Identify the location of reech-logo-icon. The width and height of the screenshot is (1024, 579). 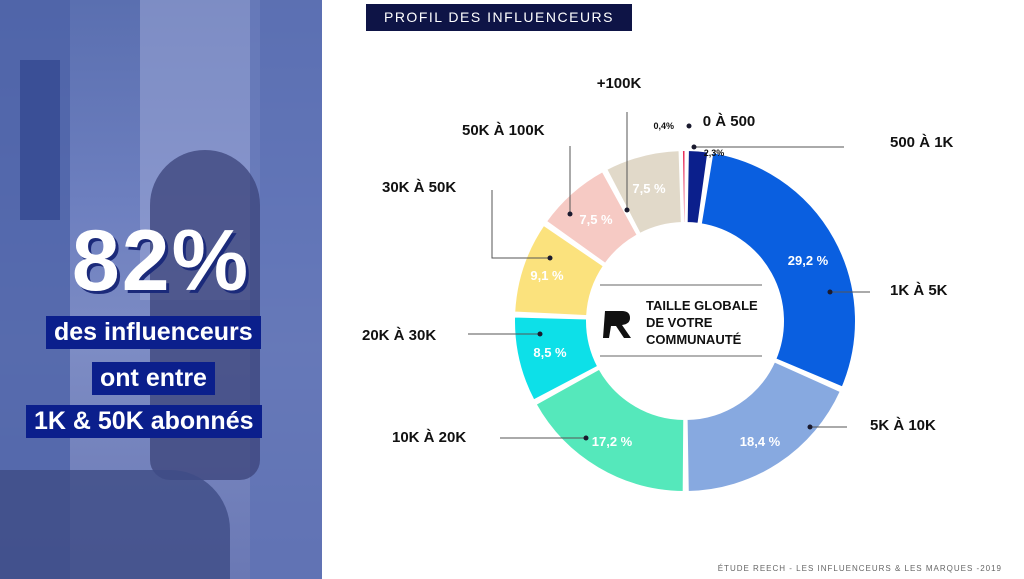
(617, 324).